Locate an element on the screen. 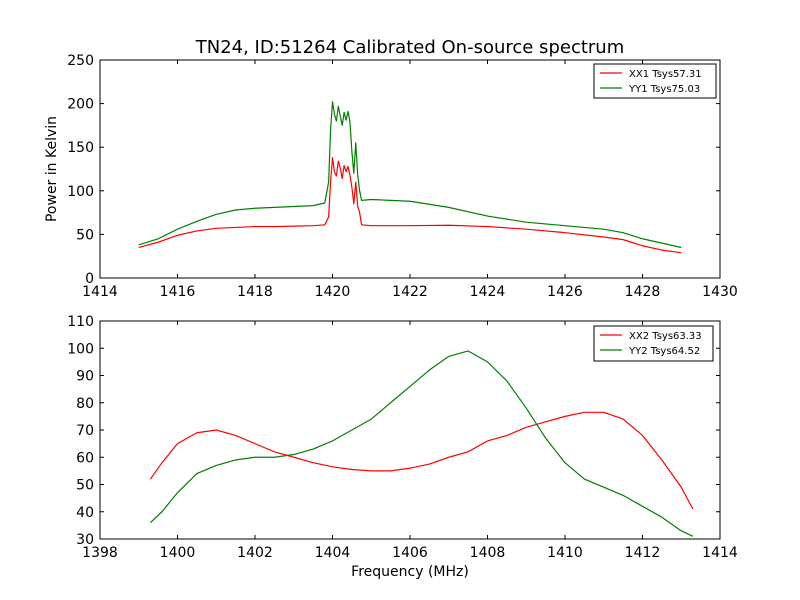  y-tick-label: 90 is located at coordinates (85, 377).